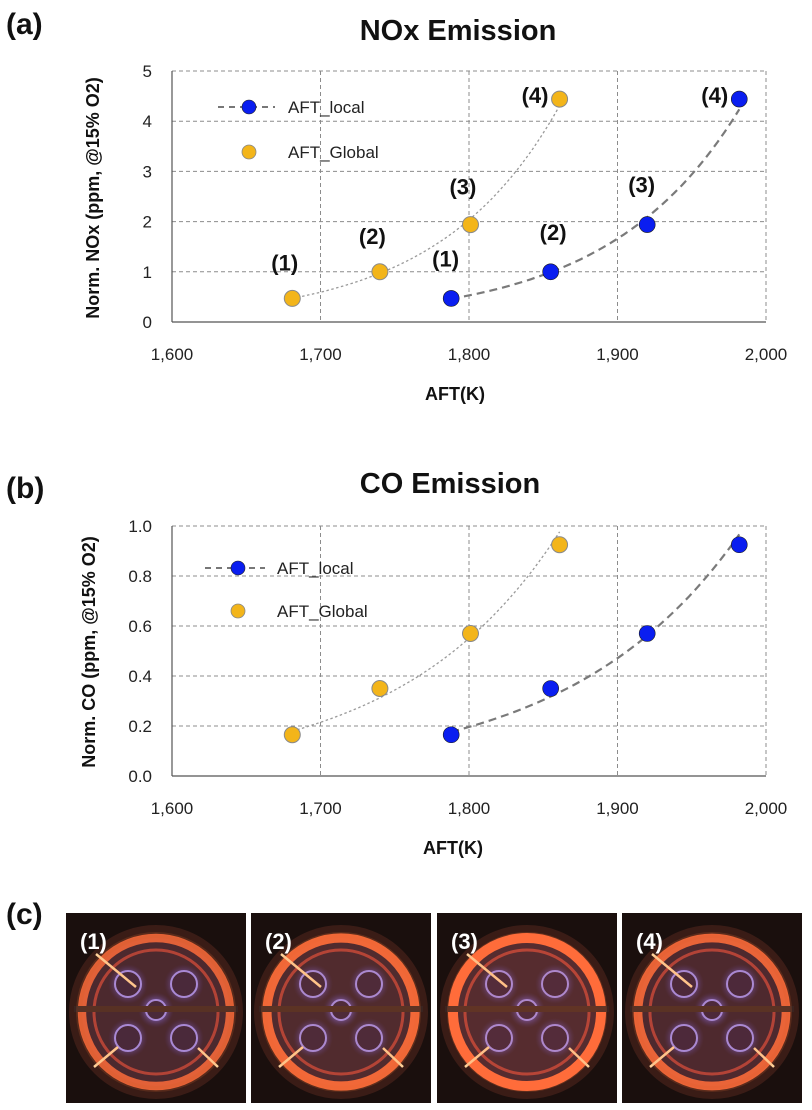  Describe the element at coordinates (147, 222) in the screenshot. I see `y-tick-label: 2` at that location.